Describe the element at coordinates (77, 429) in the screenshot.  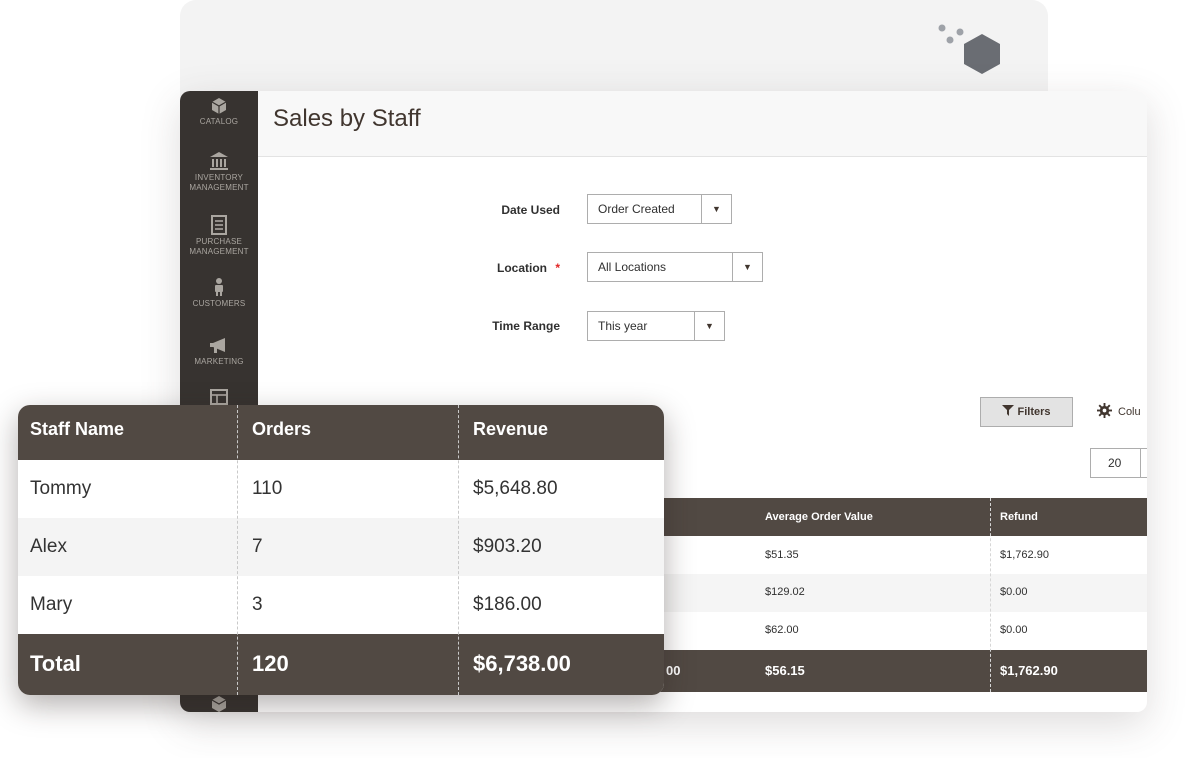
I see `column-header-staff-name: Staff Name` at that location.